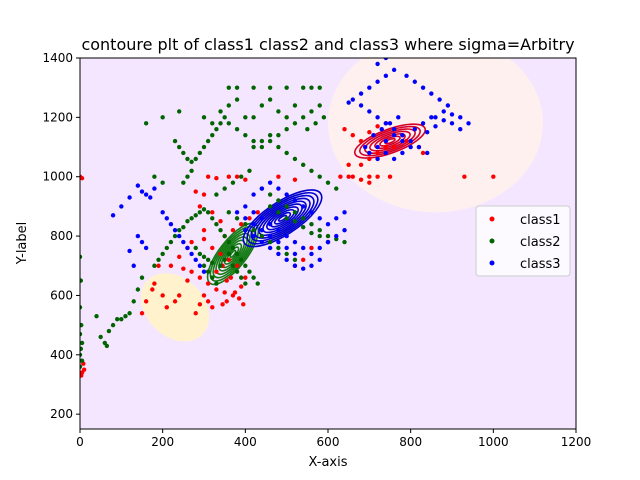 Image resolution: width=640 pixels, height=480 pixels. Describe the element at coordinates (328, 442) in the screenshot. I see `x-tick-label-600: 600` at that location.